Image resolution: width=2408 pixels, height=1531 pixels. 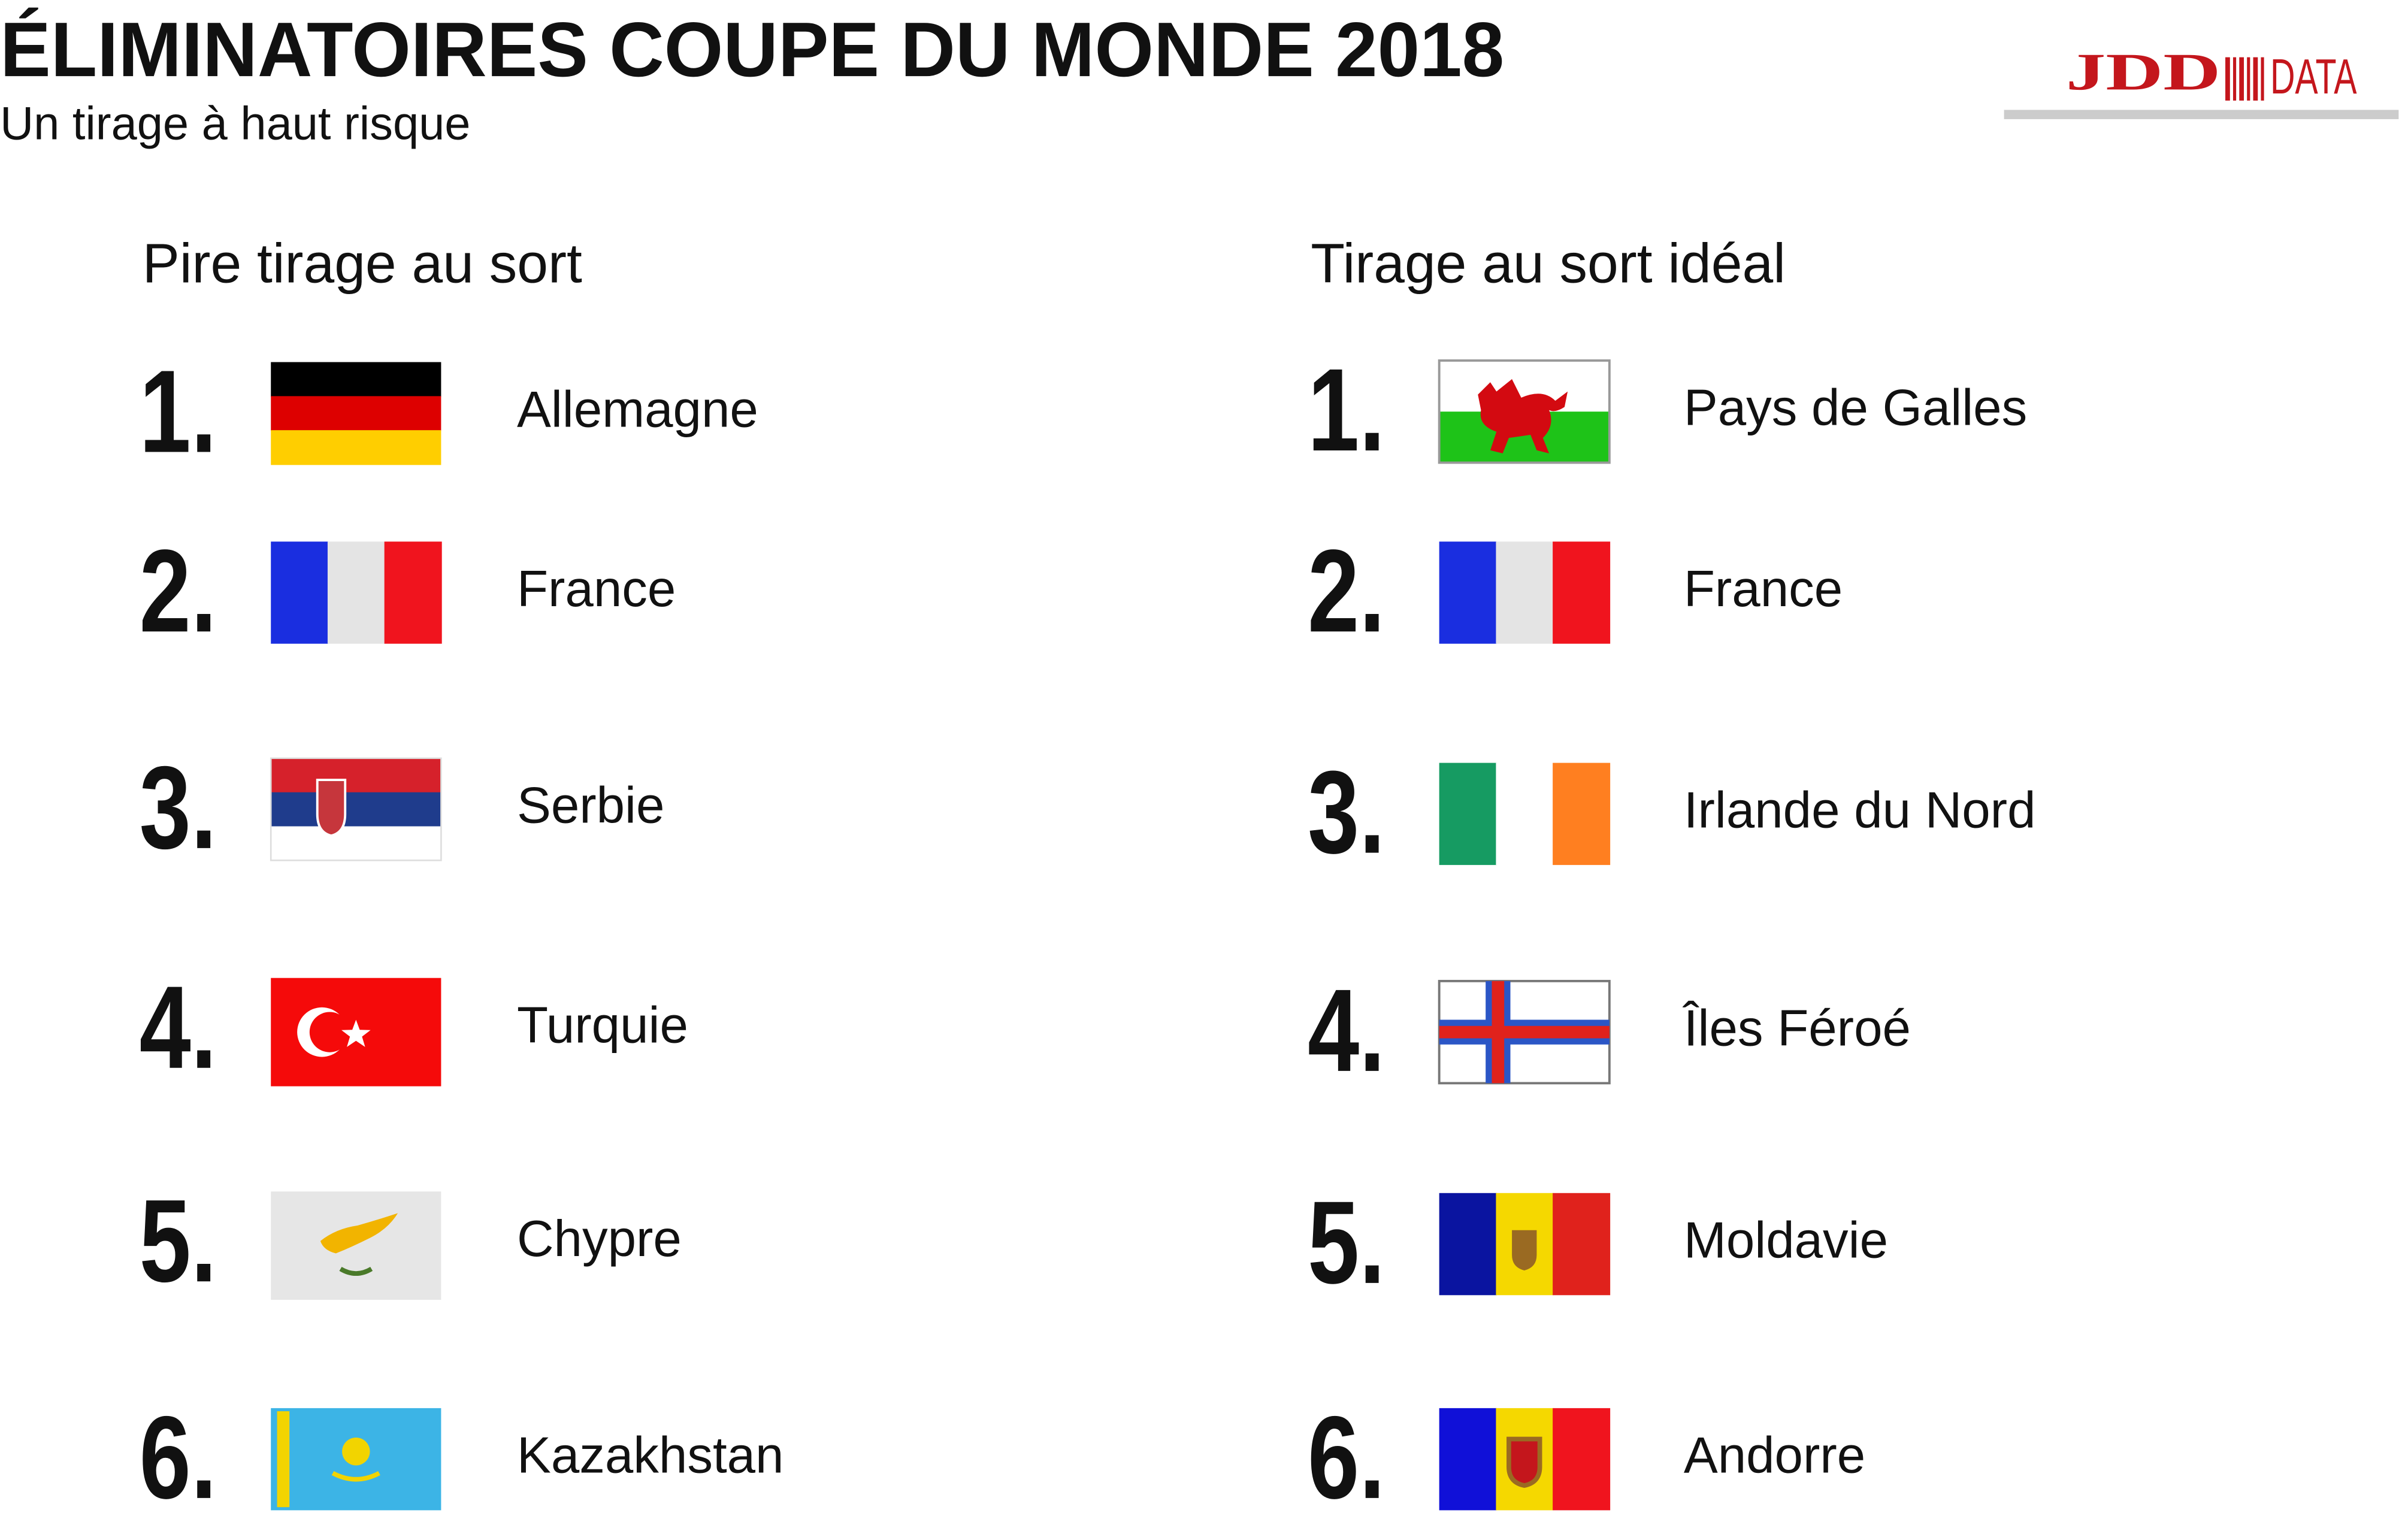 What do you see at coordinates (1775, 1455) in the screenshot?
I see `country-name: Andorre` at bounding box center [1775, 1455].